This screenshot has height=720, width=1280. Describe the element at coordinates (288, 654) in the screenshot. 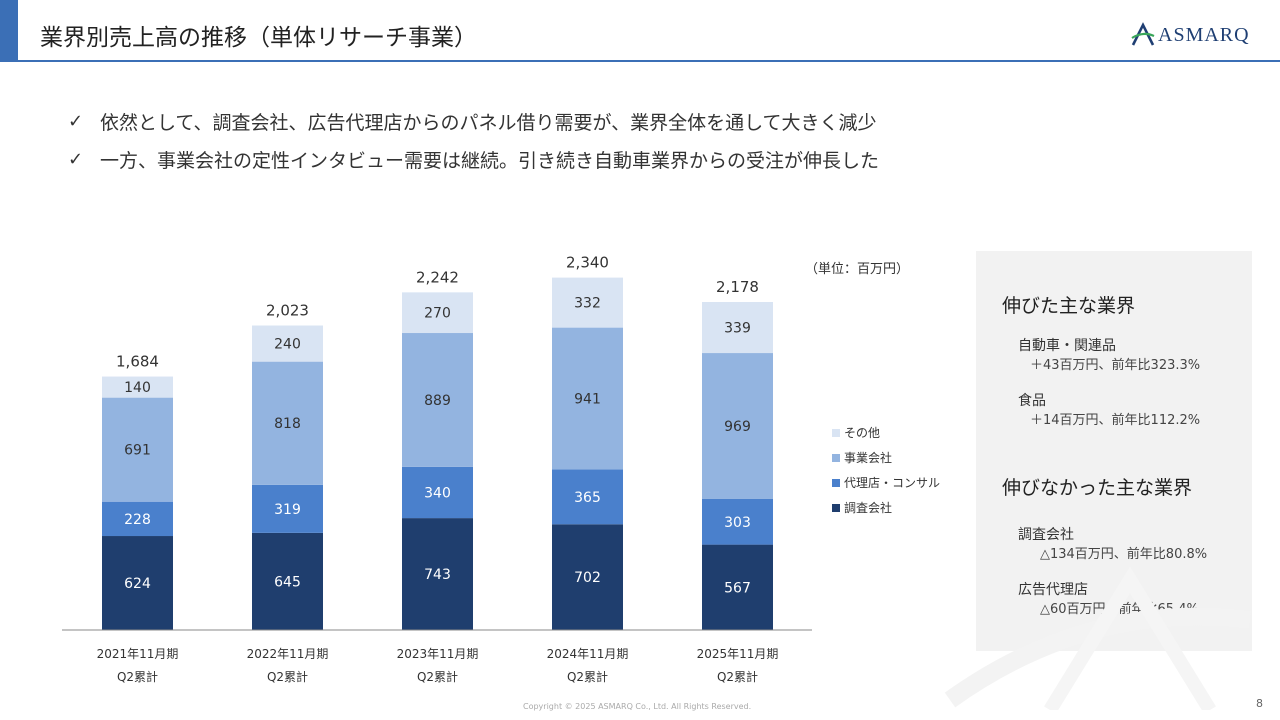

I see `x-tick-label: 2022年11月期` at that location.